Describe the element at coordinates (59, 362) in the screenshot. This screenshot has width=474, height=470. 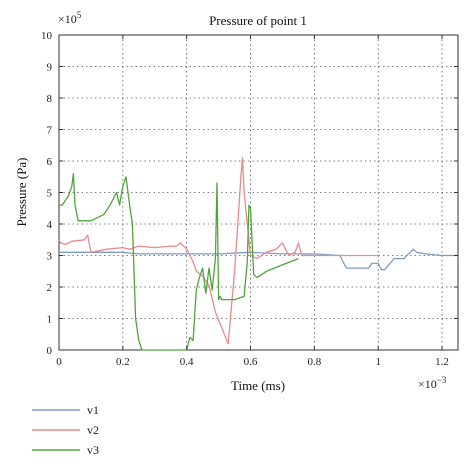
I see `x-tick-label: 0` at that location.